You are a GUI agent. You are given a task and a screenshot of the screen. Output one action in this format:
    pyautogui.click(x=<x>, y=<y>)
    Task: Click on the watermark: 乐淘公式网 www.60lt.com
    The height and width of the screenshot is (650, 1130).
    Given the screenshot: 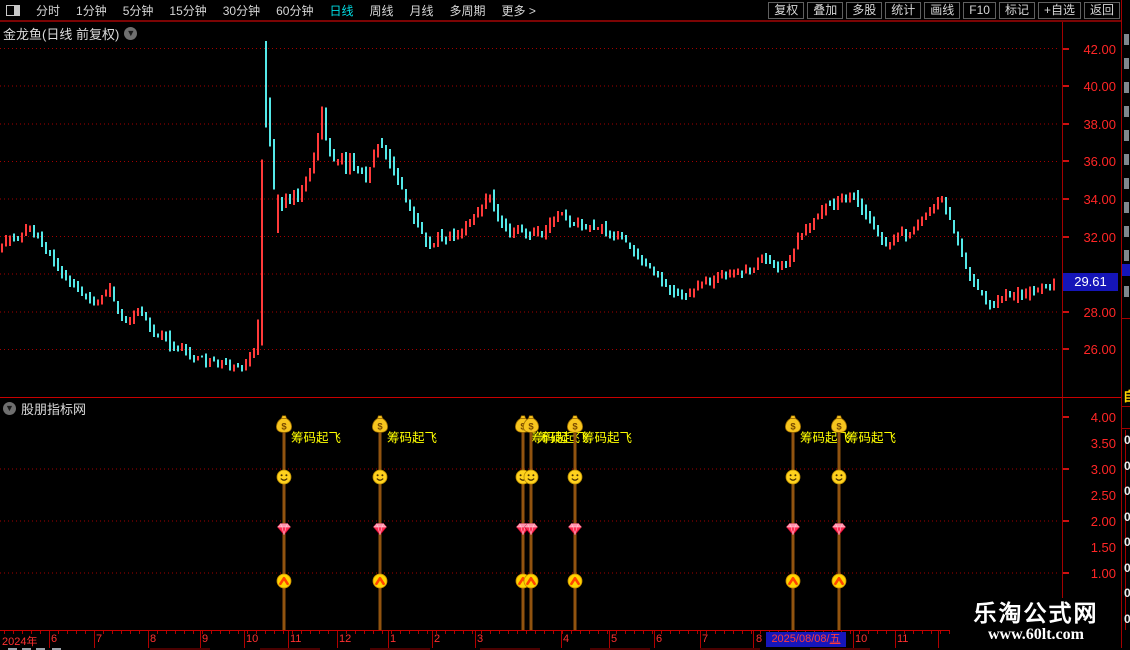 What is the action you would take?
    pyautogui.click(x=1036, y=624)
    